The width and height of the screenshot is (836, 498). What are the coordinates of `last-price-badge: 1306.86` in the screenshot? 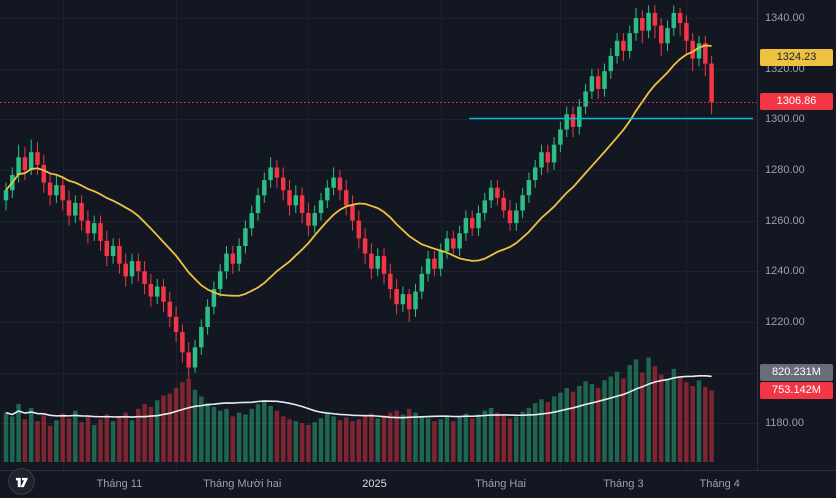 It's located at (796, 102).